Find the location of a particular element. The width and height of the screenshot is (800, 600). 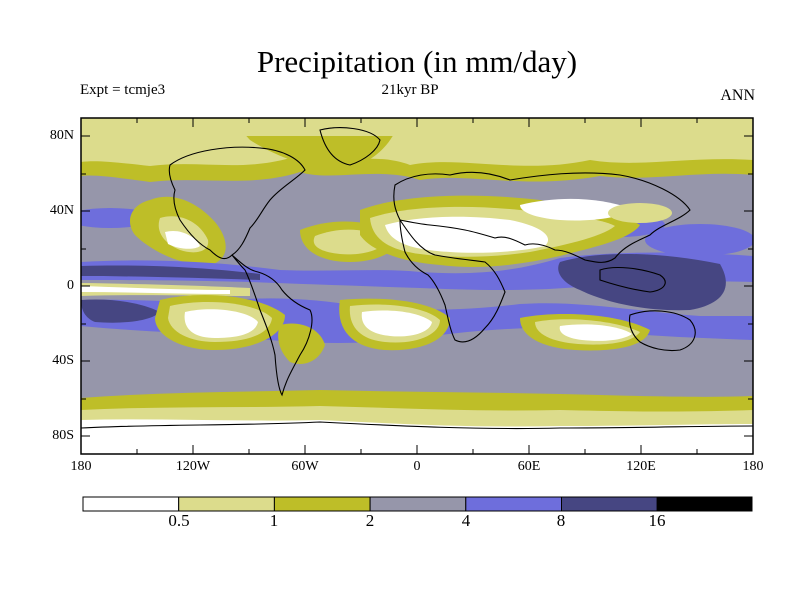

lat-label-0: 0 is located at coordinates (70, 285).